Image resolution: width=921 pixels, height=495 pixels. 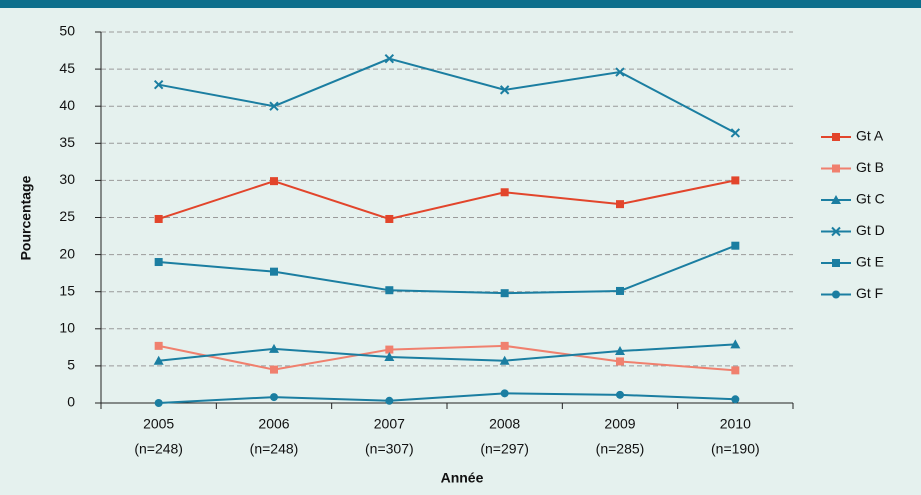 I want to click on x-tick-sublabel: (n=190), so click(x=735, y=449).